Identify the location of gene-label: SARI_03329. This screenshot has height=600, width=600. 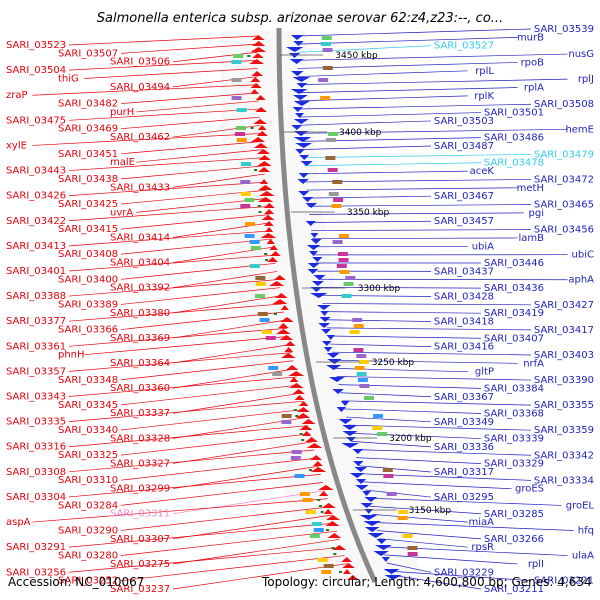
(514, 464).